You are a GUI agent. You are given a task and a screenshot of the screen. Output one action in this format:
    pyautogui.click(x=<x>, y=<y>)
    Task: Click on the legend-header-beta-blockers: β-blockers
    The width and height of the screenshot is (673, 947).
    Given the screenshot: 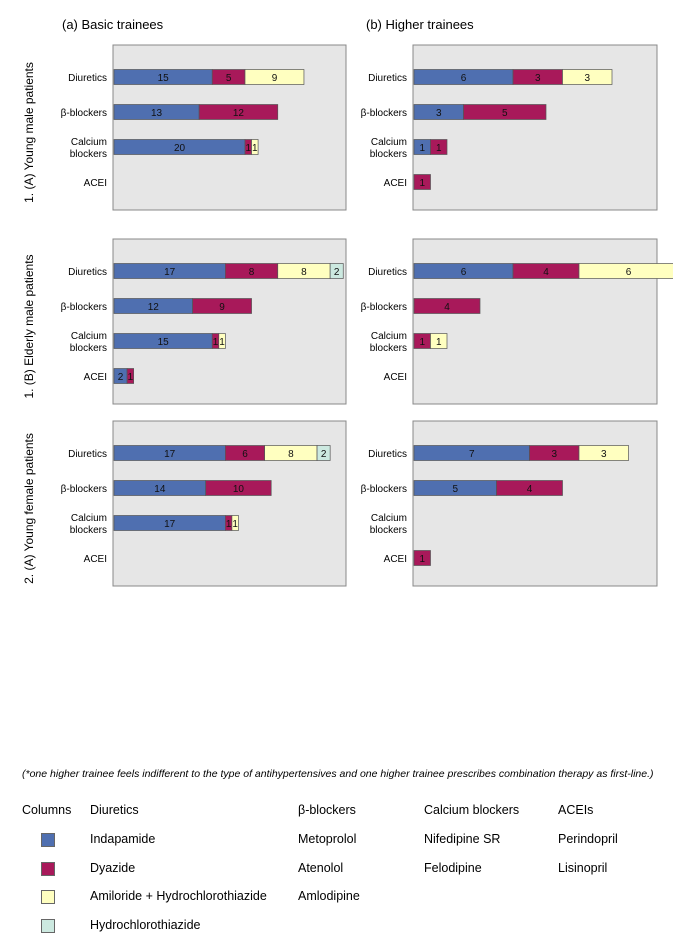 What is the action you would take?
    pyautogui.click(x=327, y=810)
    